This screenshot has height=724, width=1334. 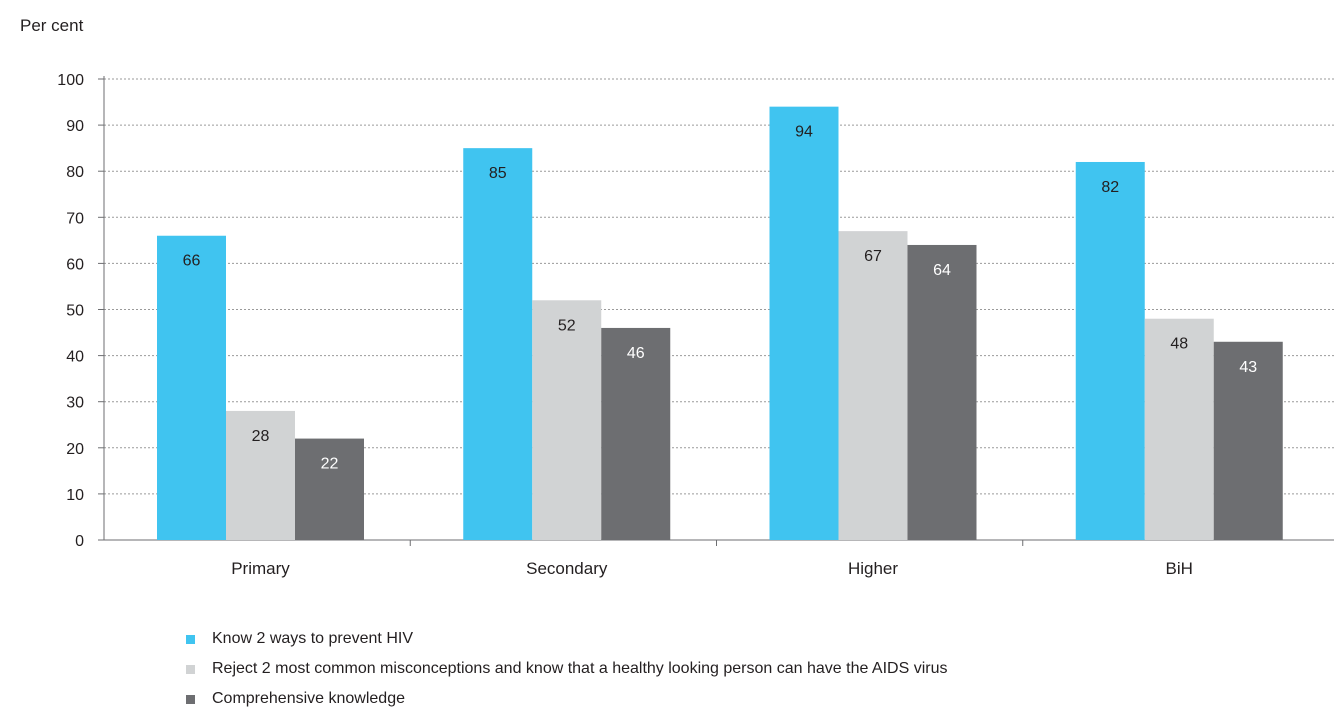 I want to click on legend-label: Know 2 ways to prevent HIV, so click(x=312, y=638).